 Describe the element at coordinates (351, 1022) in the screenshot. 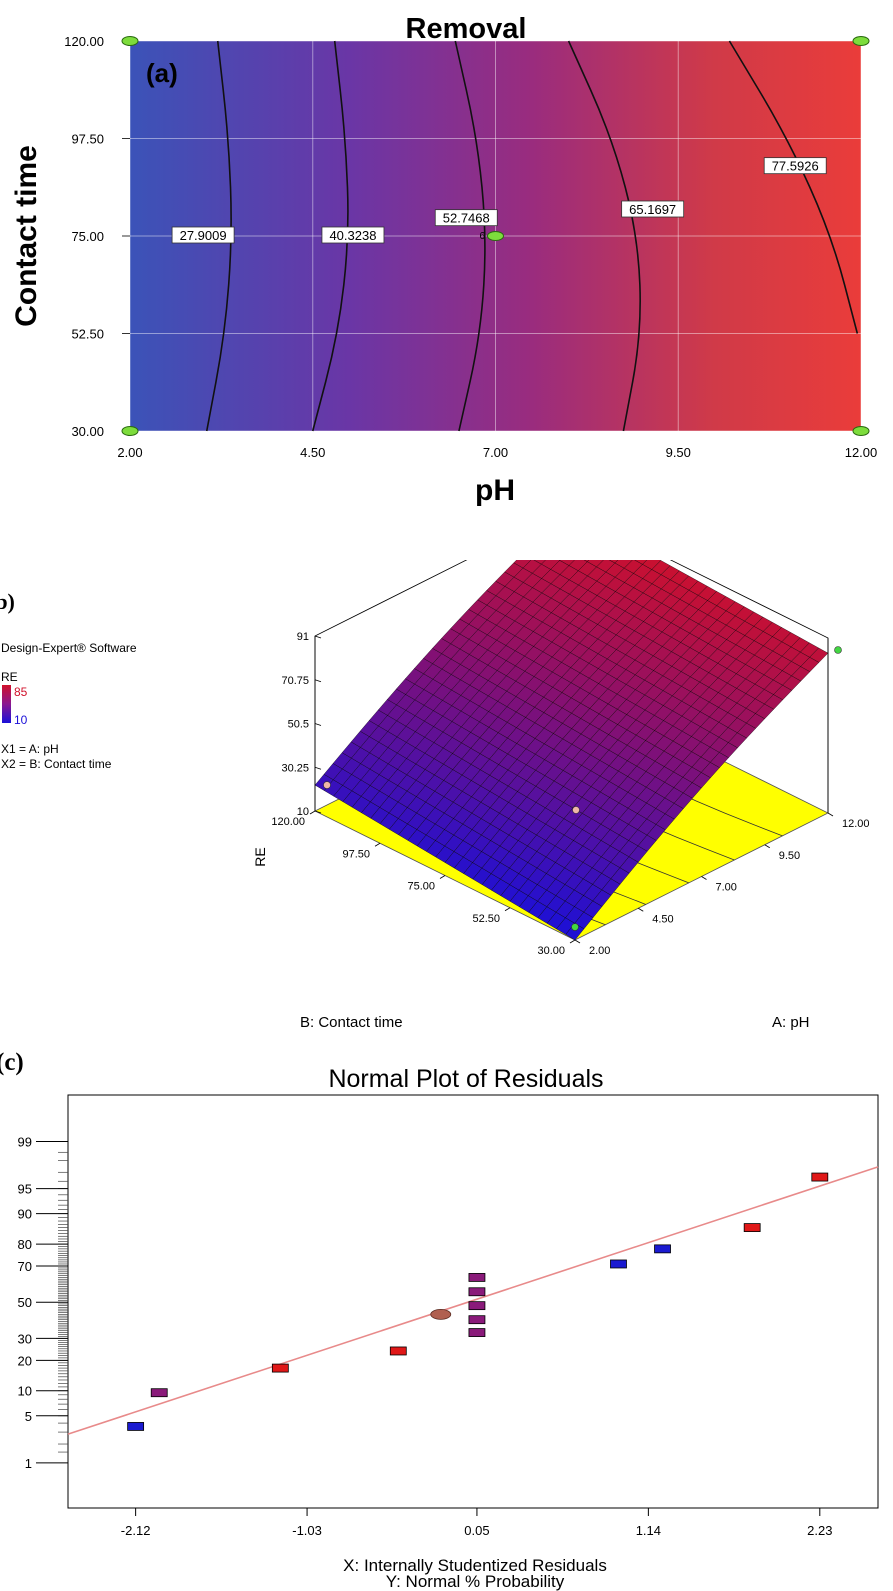

I see `y-axis-label: B: Contact time` at that location.